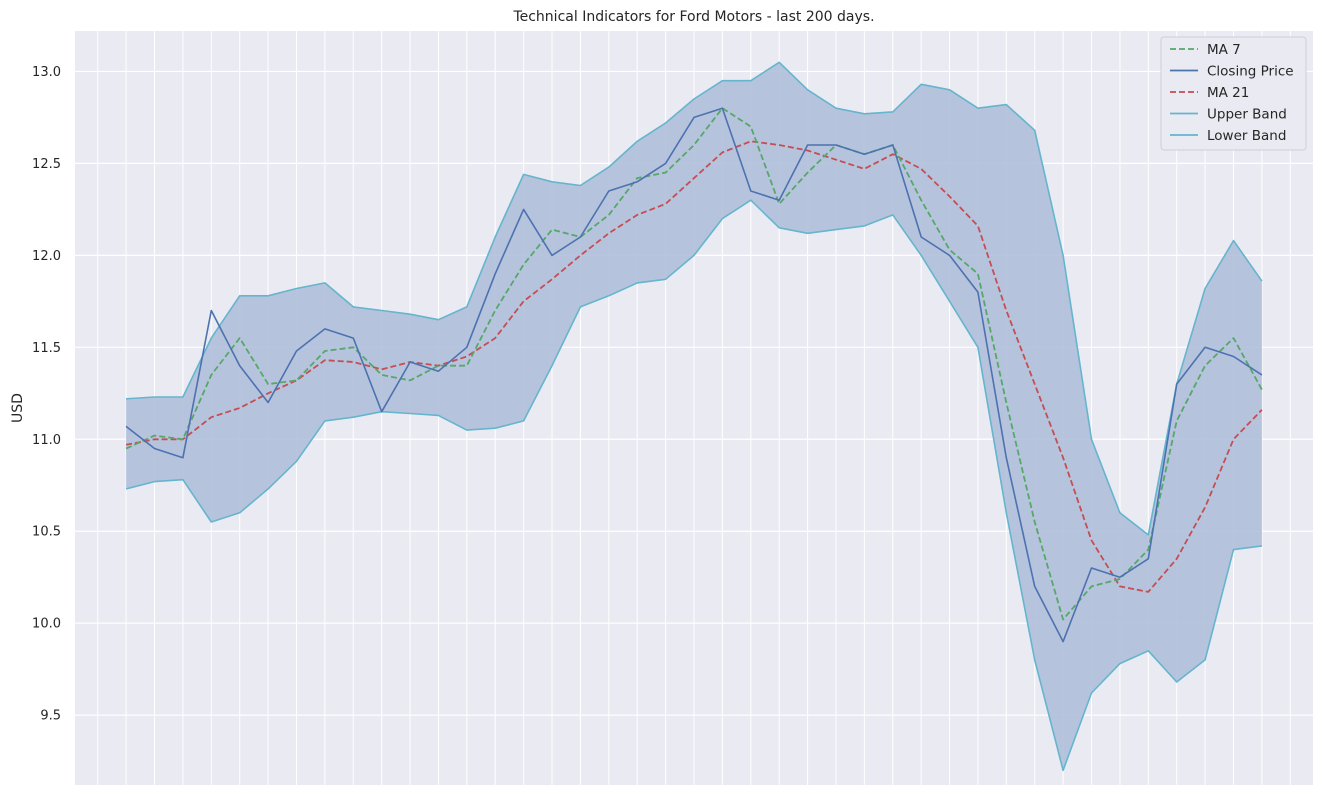  I want to click on legend-label: MA 7, so click(1224, 50).